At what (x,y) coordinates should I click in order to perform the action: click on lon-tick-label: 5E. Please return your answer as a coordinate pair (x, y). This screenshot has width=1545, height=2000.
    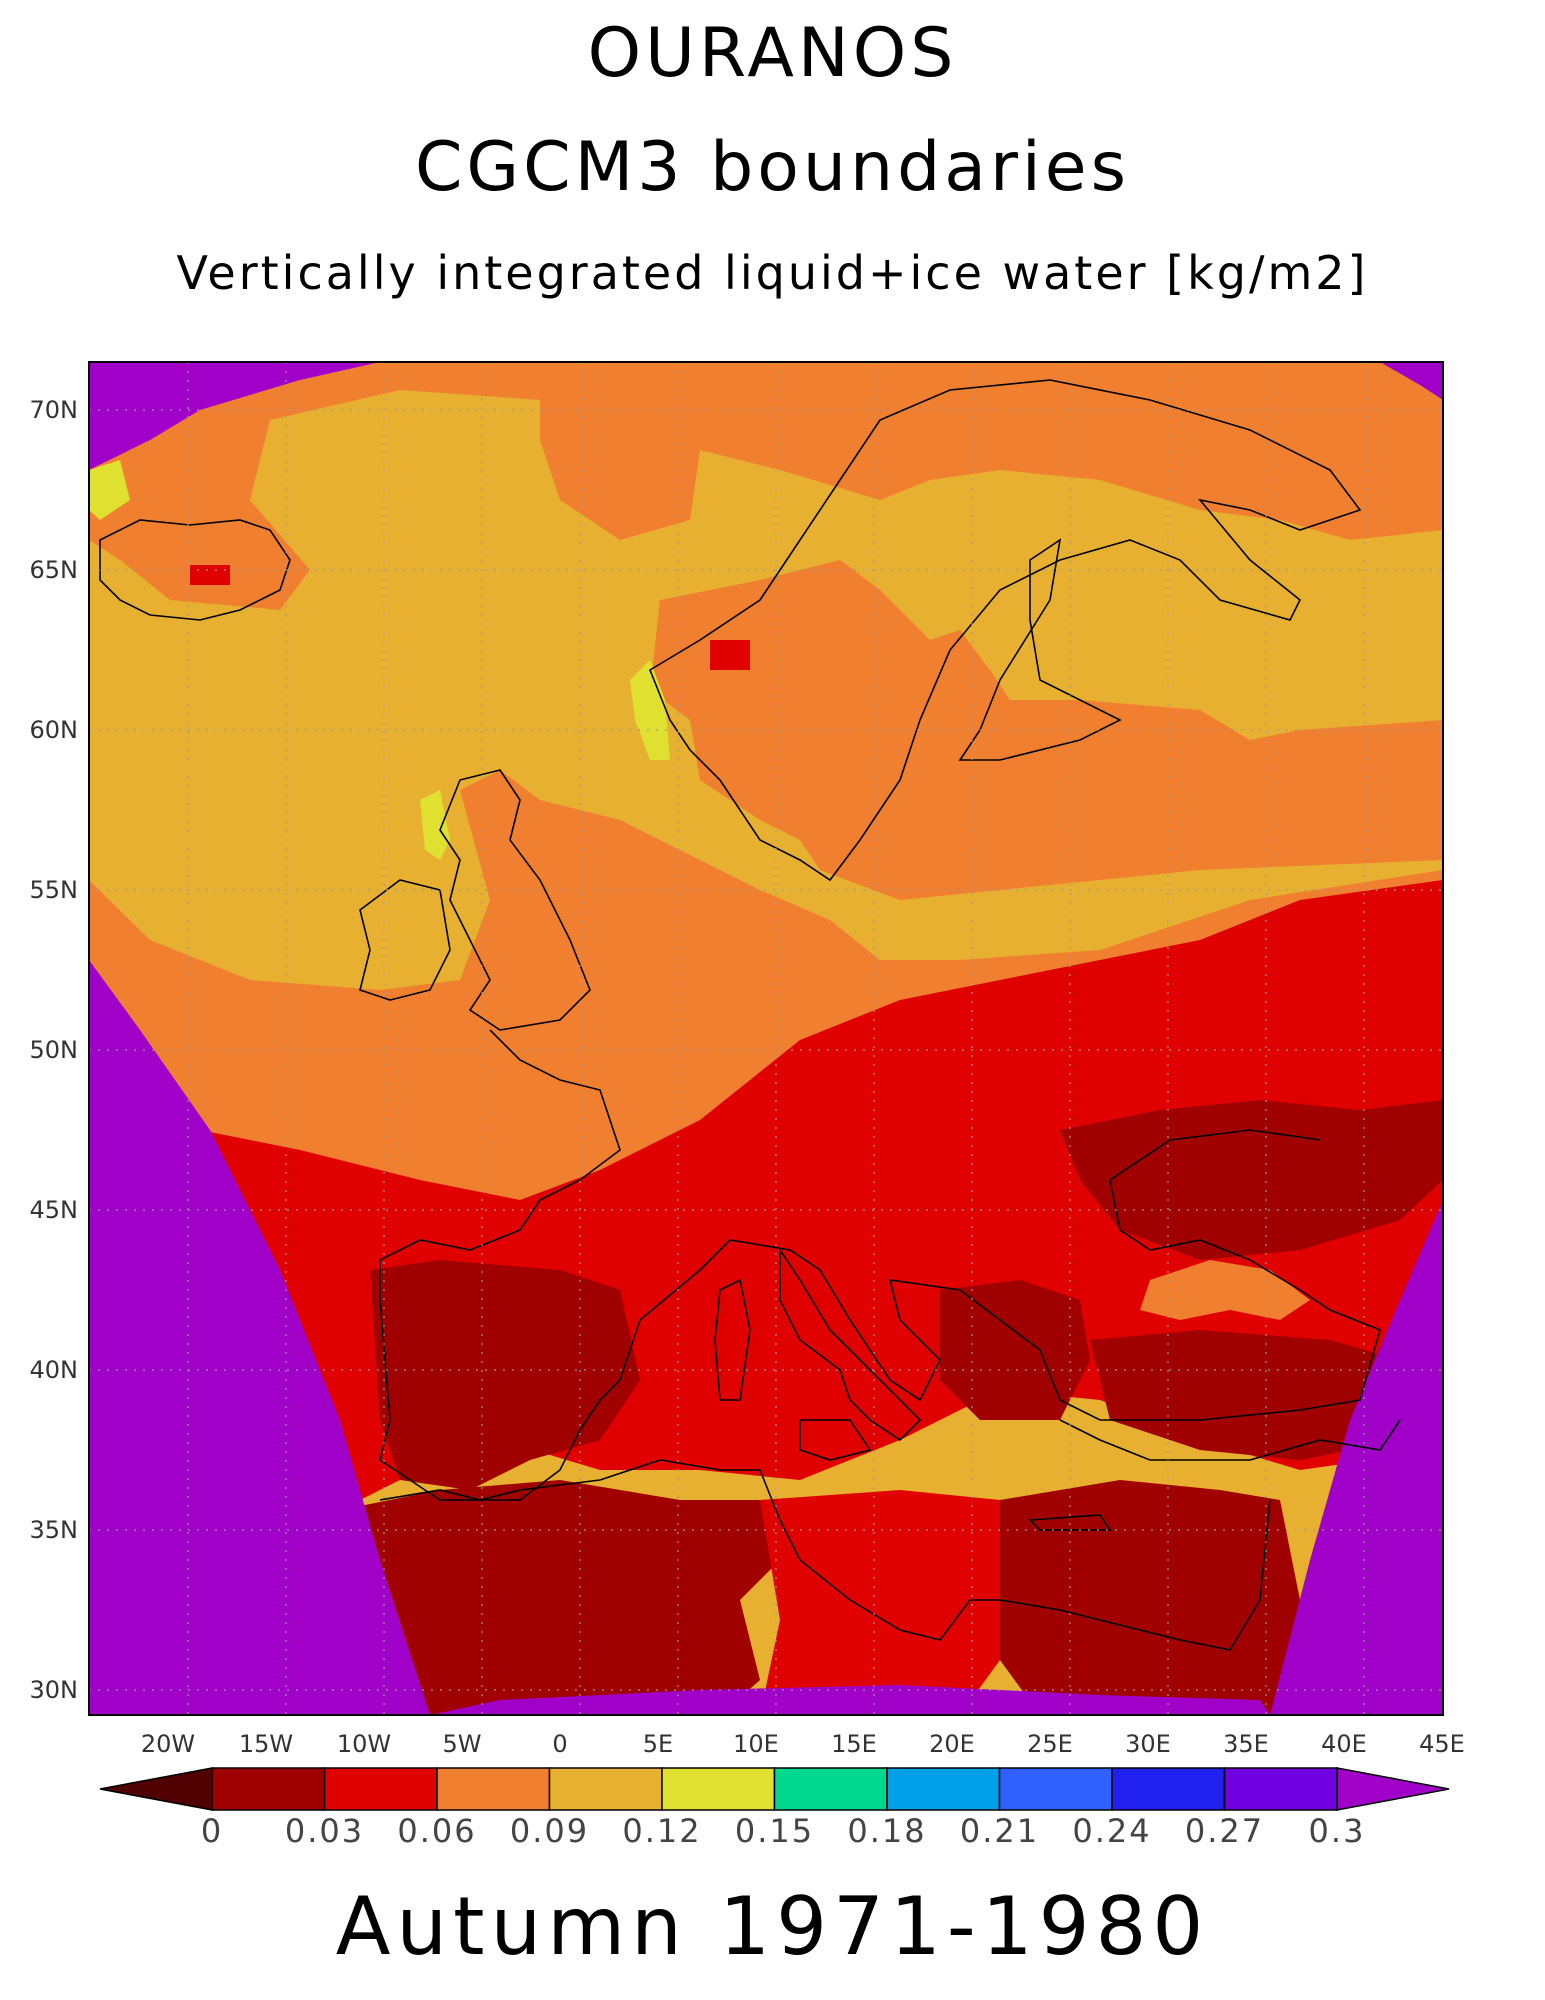
    Looking at the image, I should click on (658, 1744).